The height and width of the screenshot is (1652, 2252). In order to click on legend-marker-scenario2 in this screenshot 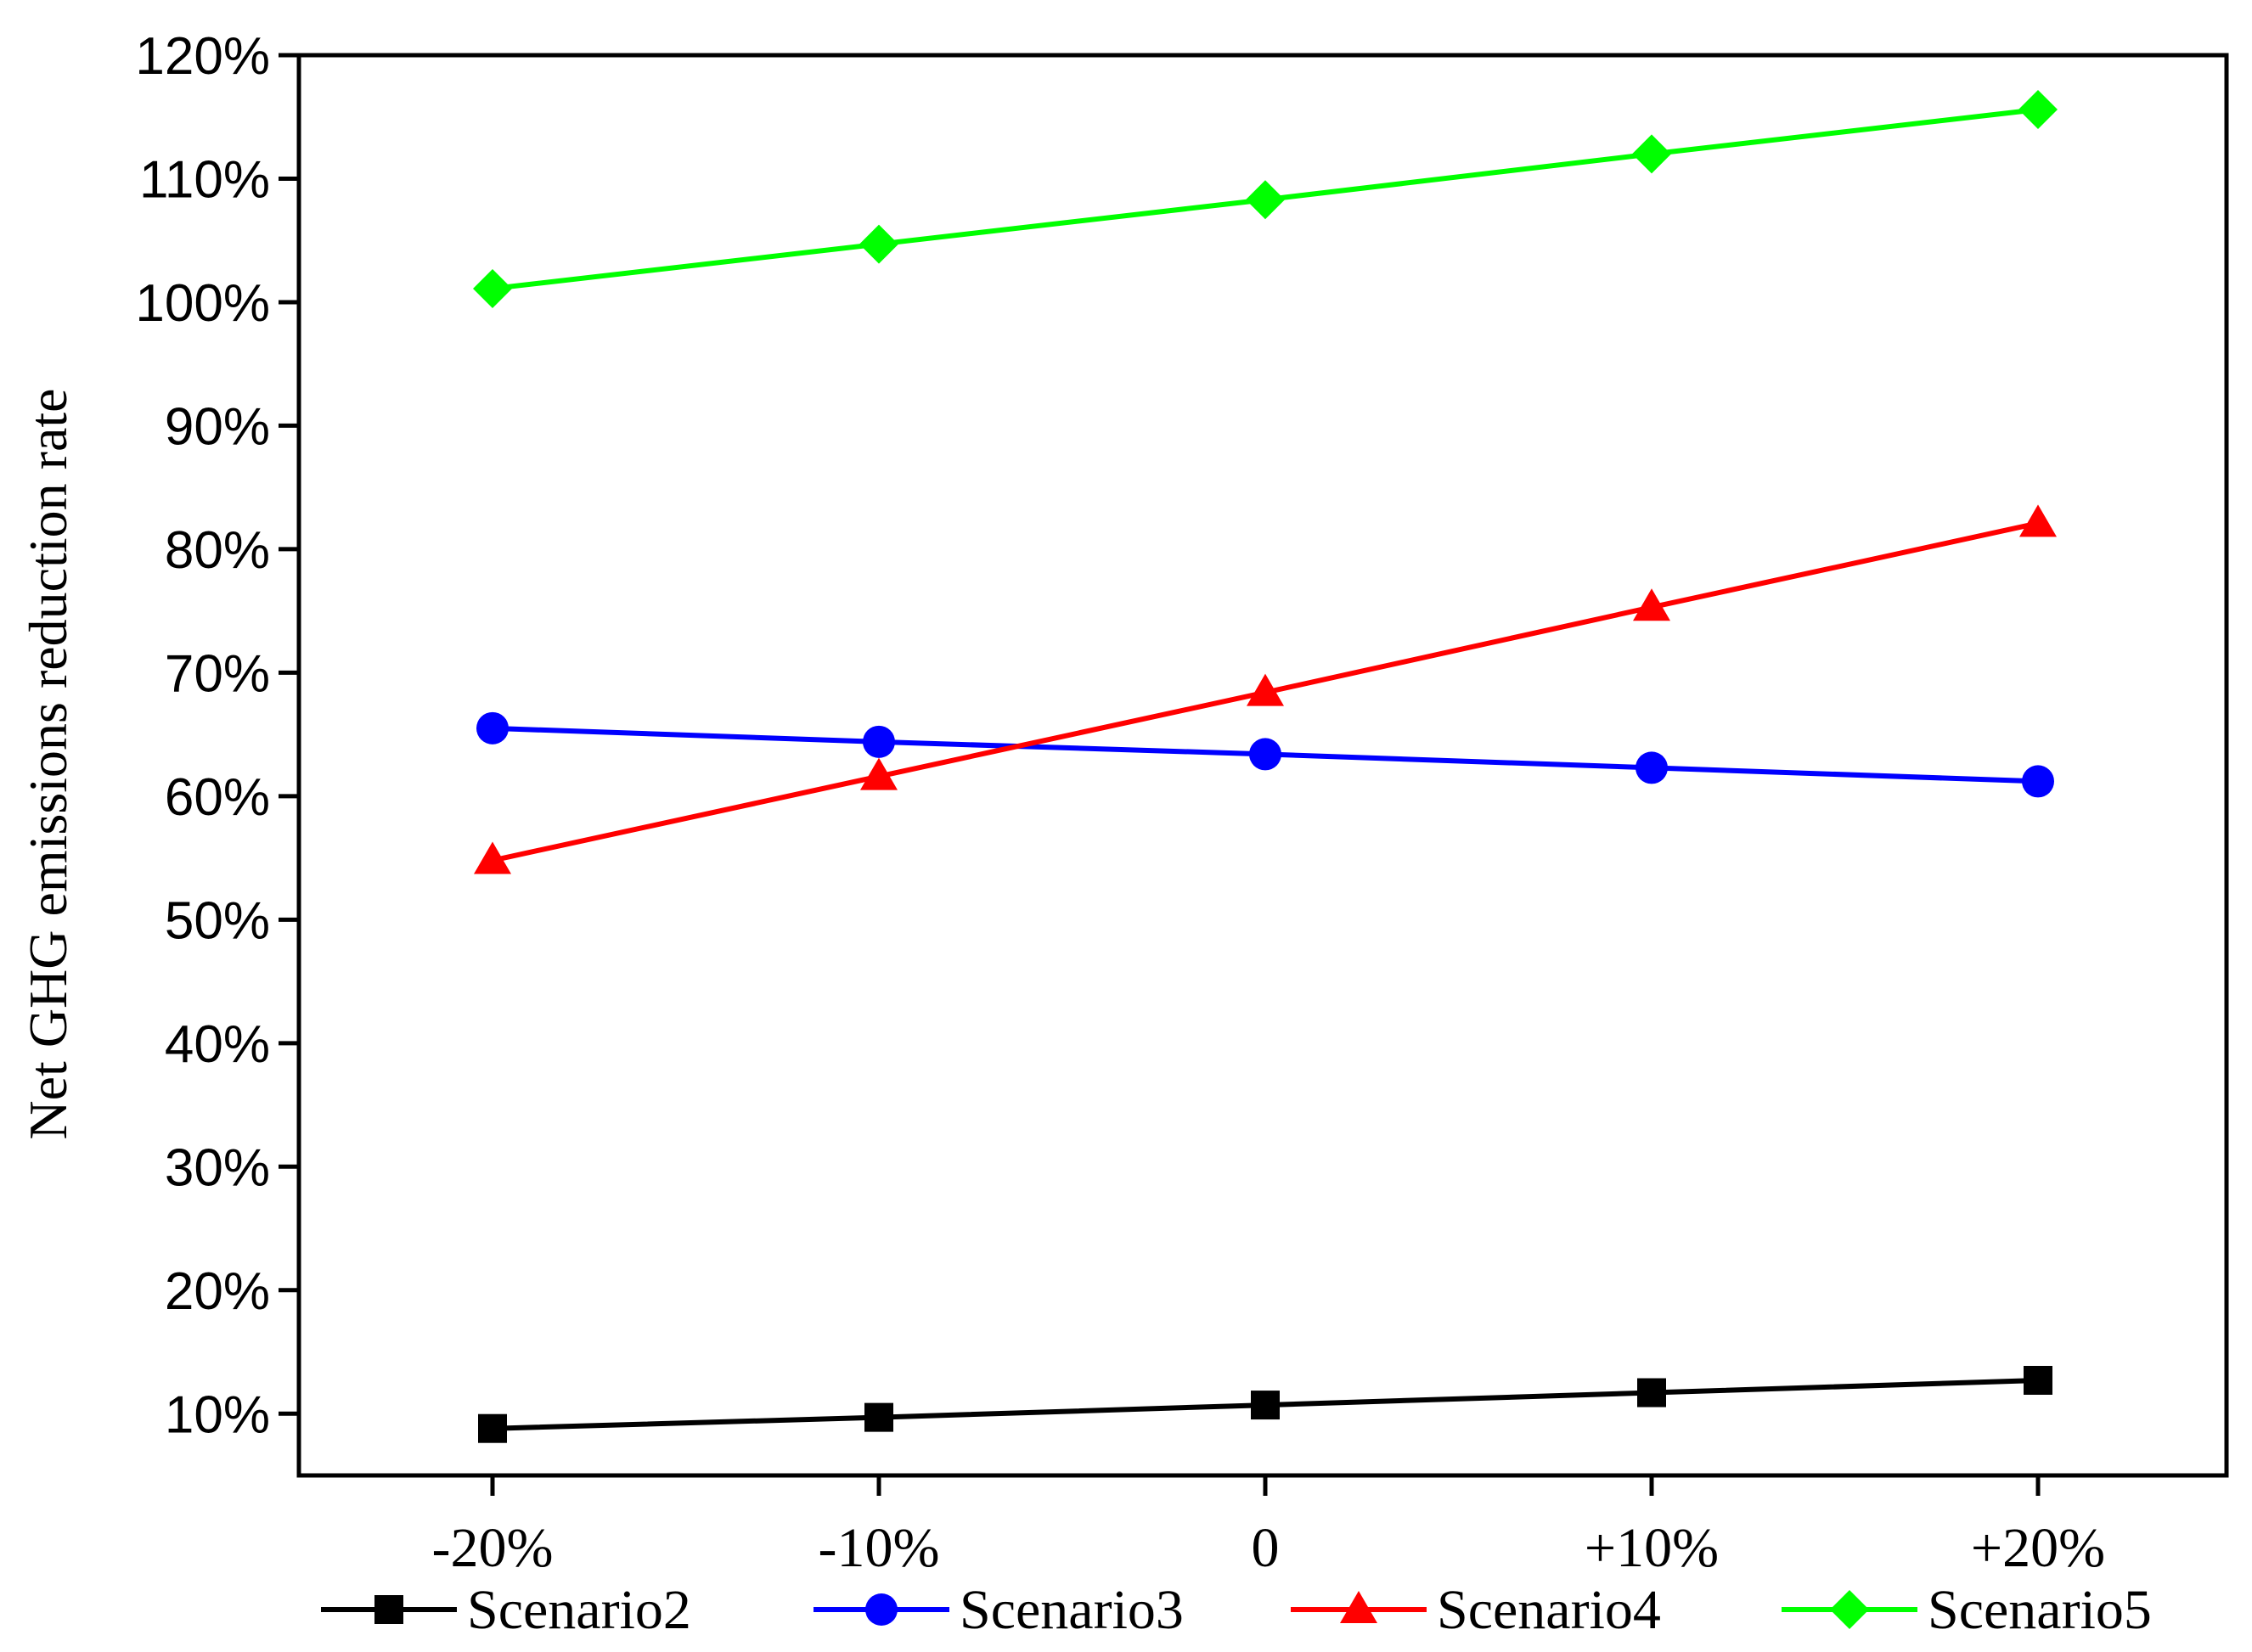, I will do `click(388, 1609)`.